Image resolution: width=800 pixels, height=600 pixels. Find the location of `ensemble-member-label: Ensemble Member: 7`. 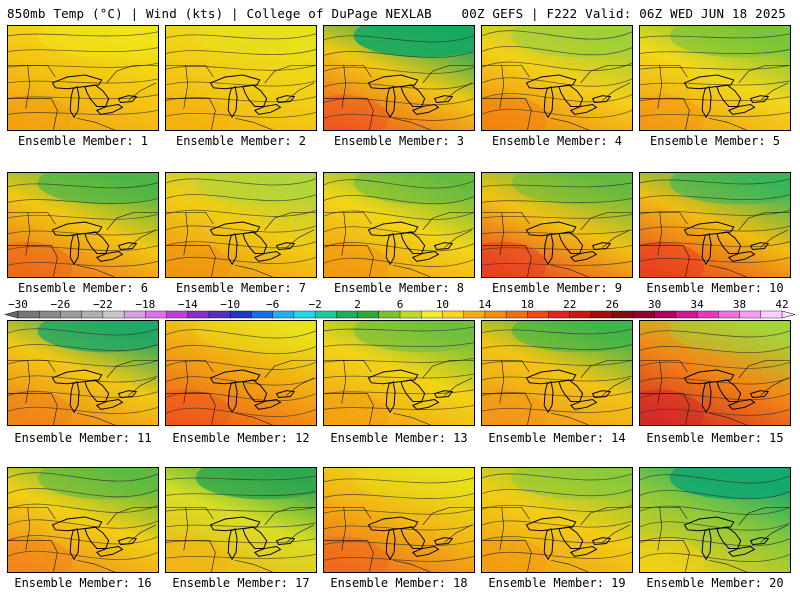

ensemble-member-label: Ensemble Member: 7 is located at coordinates (241, 288).